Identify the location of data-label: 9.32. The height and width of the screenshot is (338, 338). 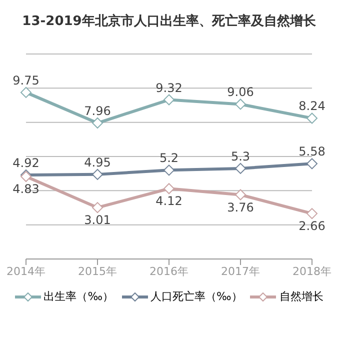
(169, 87).